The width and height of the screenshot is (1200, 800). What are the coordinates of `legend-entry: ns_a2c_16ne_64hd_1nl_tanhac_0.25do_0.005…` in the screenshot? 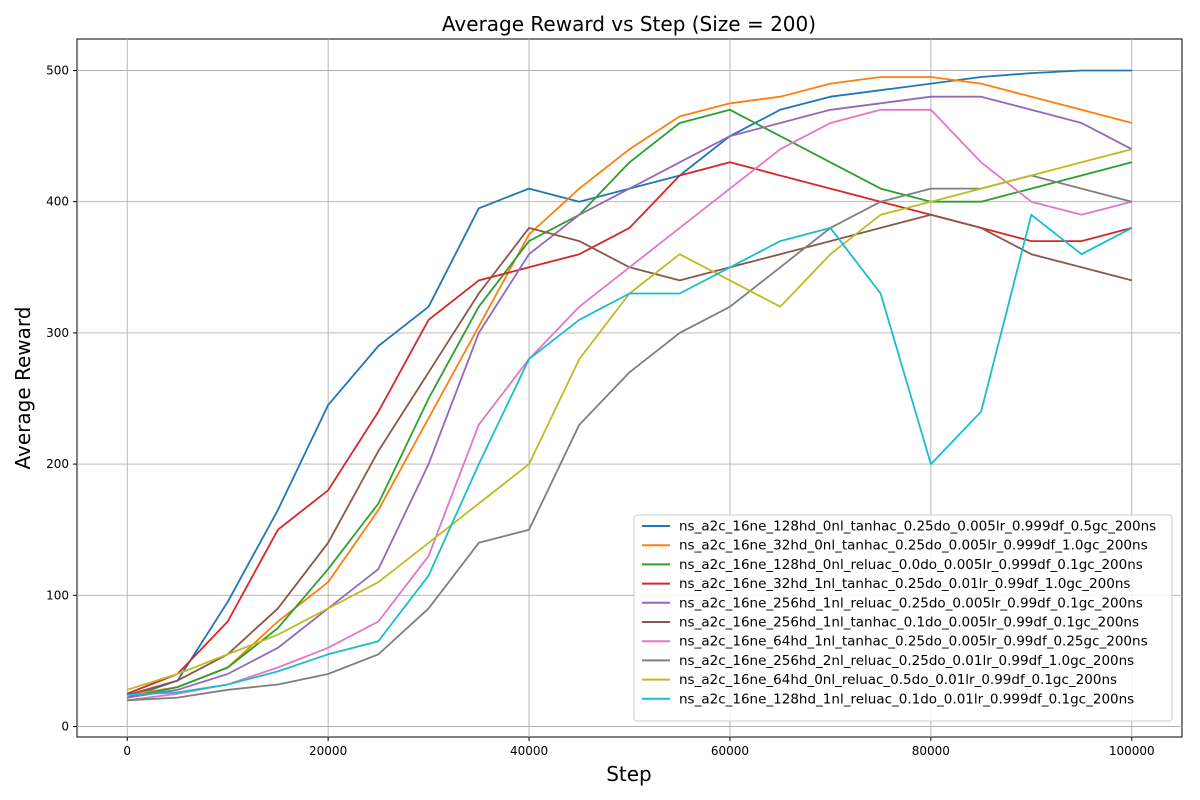 It's located at (913, 642).